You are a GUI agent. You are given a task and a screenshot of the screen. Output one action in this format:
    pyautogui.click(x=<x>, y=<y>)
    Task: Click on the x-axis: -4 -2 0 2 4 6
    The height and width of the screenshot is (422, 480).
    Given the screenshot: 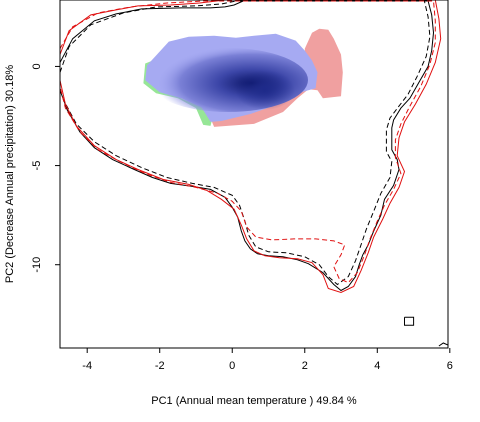 What is the action you would take?
    pyautogui.click(x=267, y=360)
    